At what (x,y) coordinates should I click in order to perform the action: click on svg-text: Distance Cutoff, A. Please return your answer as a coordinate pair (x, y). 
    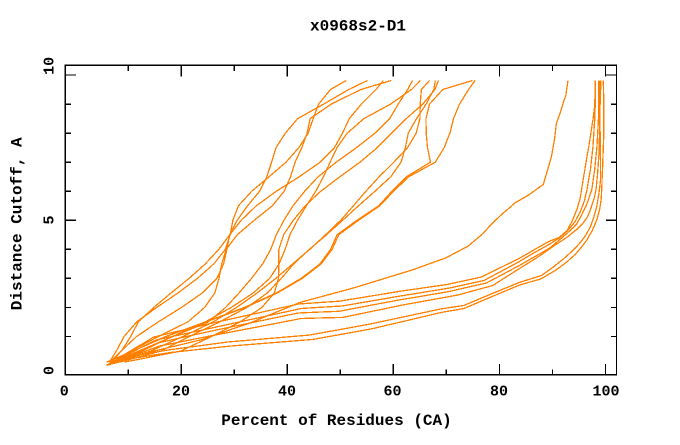
    Looking at the image, I should click on (18, 223).